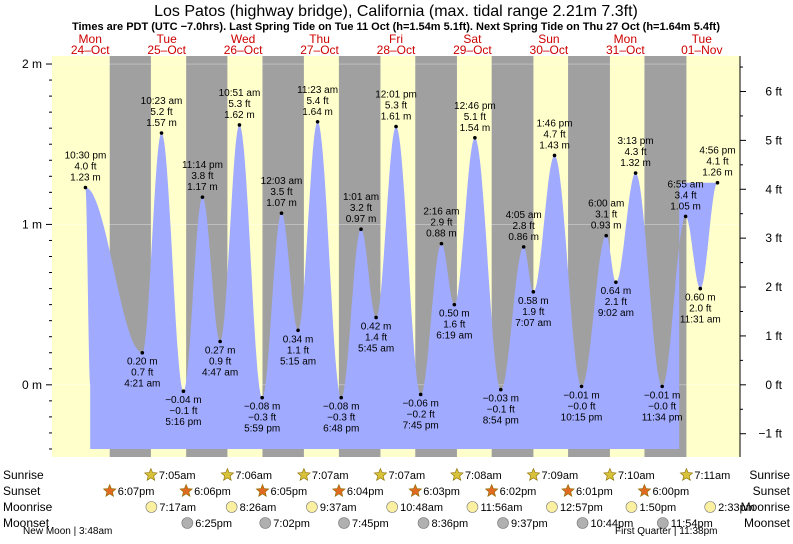 The image size is (793, 544). I want to click on tide-time: 6:00 am, so click(606, 204).